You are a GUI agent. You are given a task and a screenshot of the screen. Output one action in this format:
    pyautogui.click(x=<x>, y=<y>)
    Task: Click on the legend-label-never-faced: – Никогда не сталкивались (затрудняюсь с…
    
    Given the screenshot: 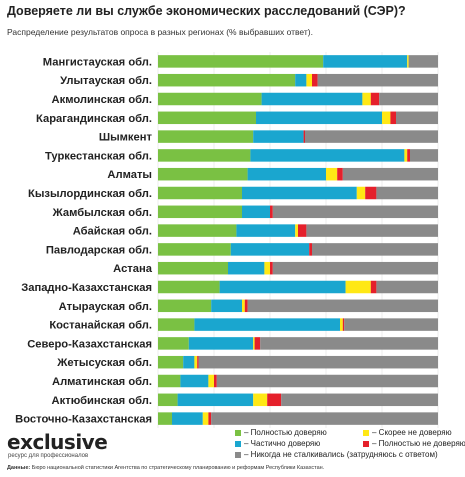 What is the action you would take?
    pyautogui.click(x=341, y=454)
    